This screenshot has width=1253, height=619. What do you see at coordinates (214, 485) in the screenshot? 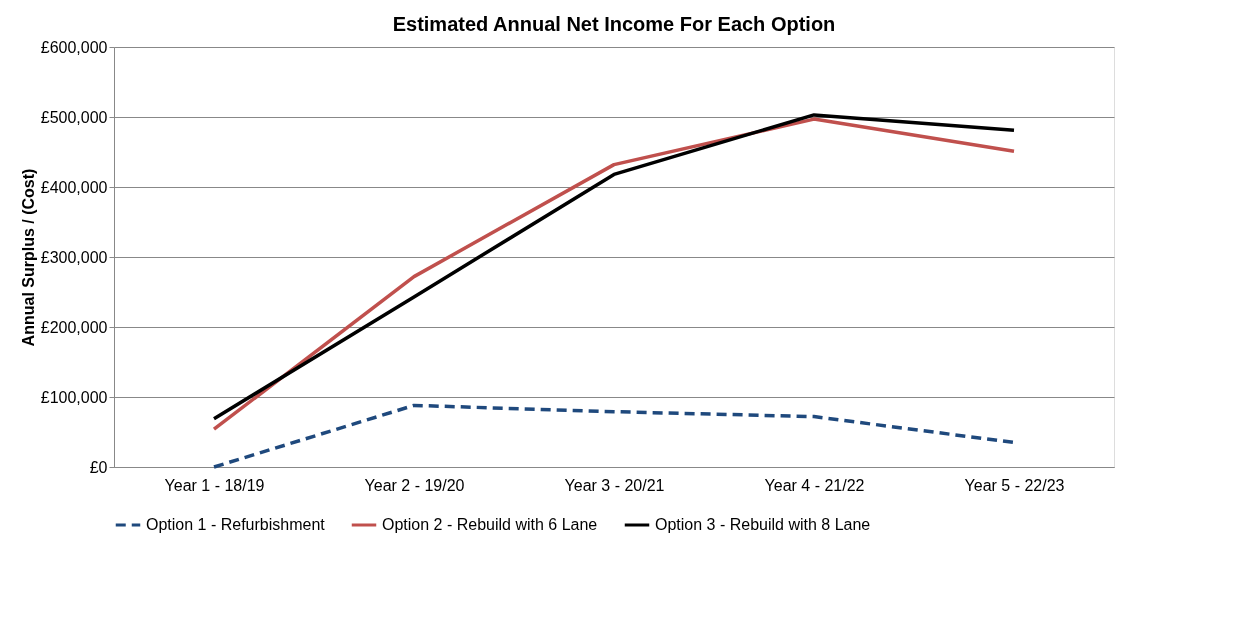
I see `x-tick-label: Year 1 - 18/19` at bounding box center [214, 485].